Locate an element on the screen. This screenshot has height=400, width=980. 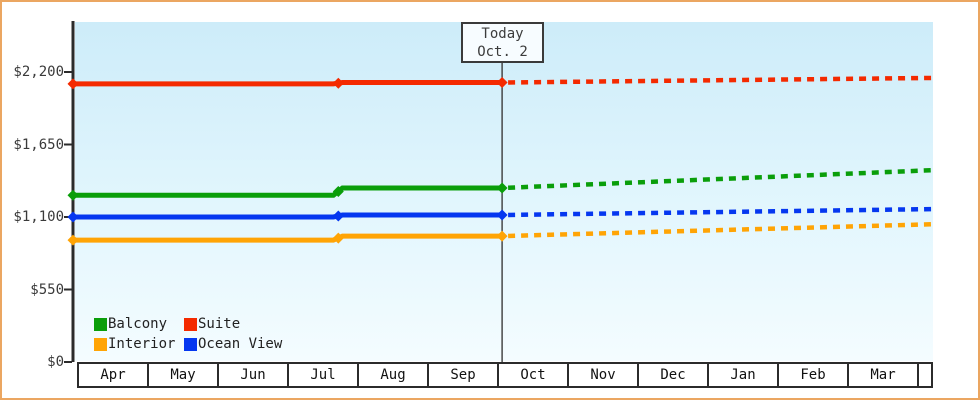
today-box: Today Oct. 2 is located at coordinates (502, 42).